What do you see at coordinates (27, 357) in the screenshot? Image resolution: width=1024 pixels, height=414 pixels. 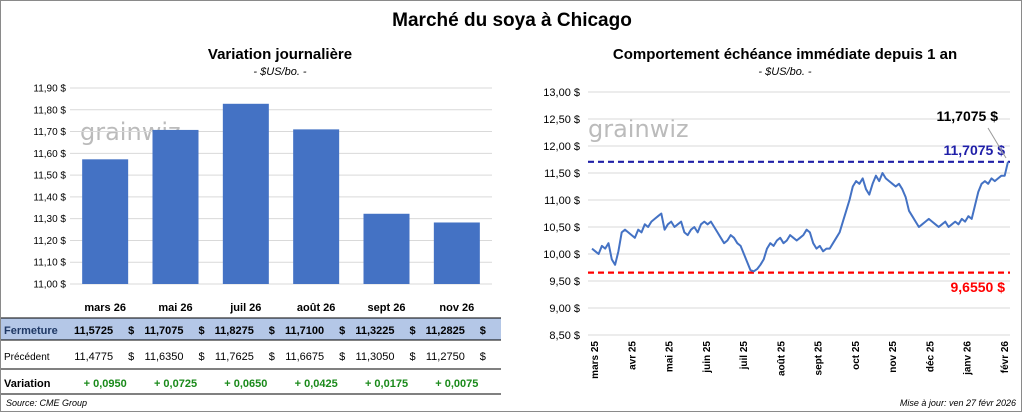 I see `table-row-label: Précédent` at bounding box center [27, 357].